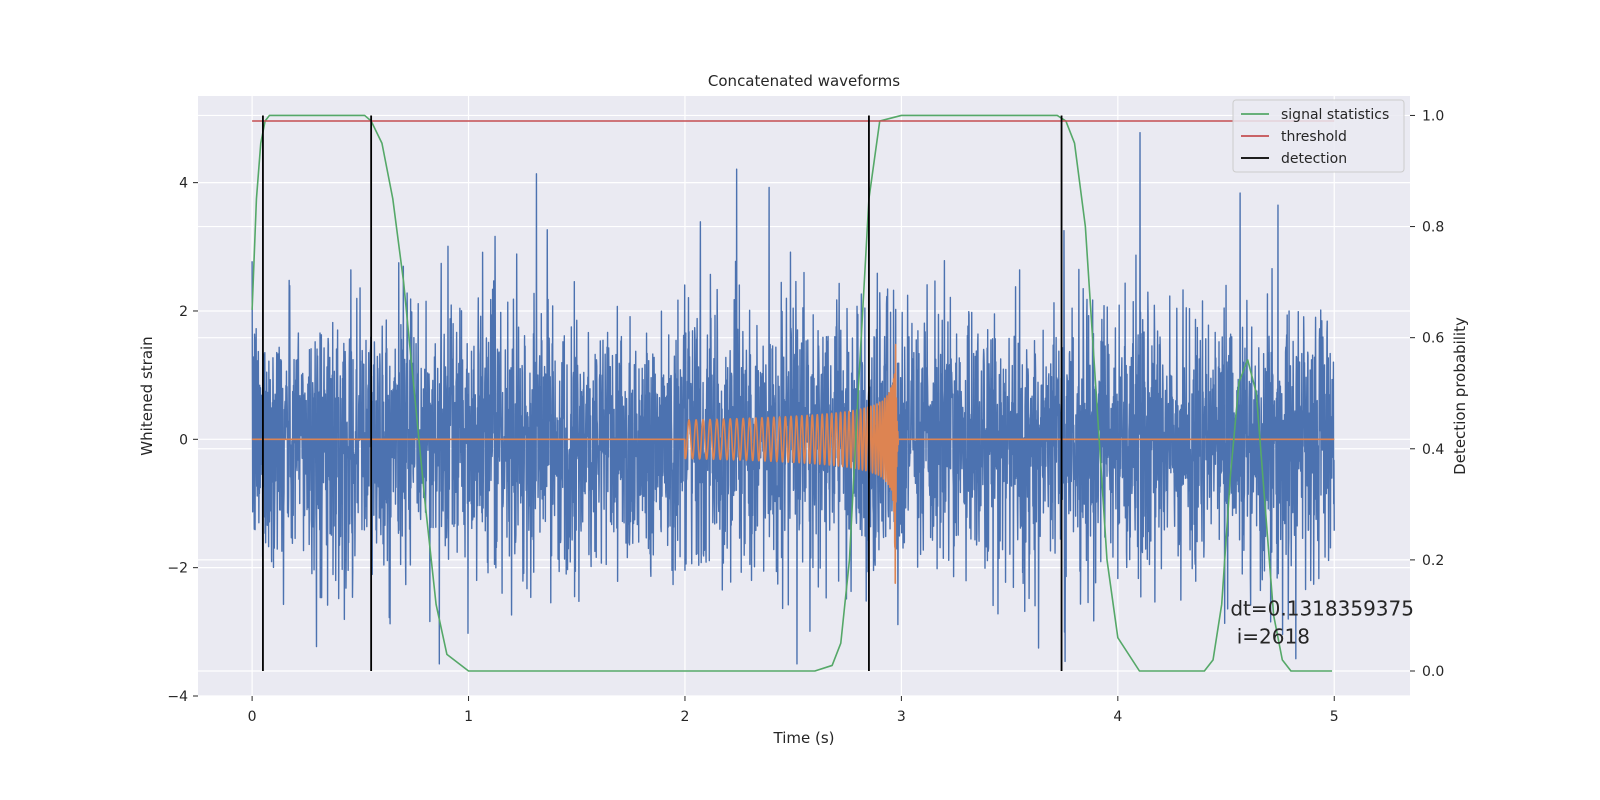 This screenshot has height=800, width=1600. I want to click on y-left-tick-label: 0, so click(183, 440).